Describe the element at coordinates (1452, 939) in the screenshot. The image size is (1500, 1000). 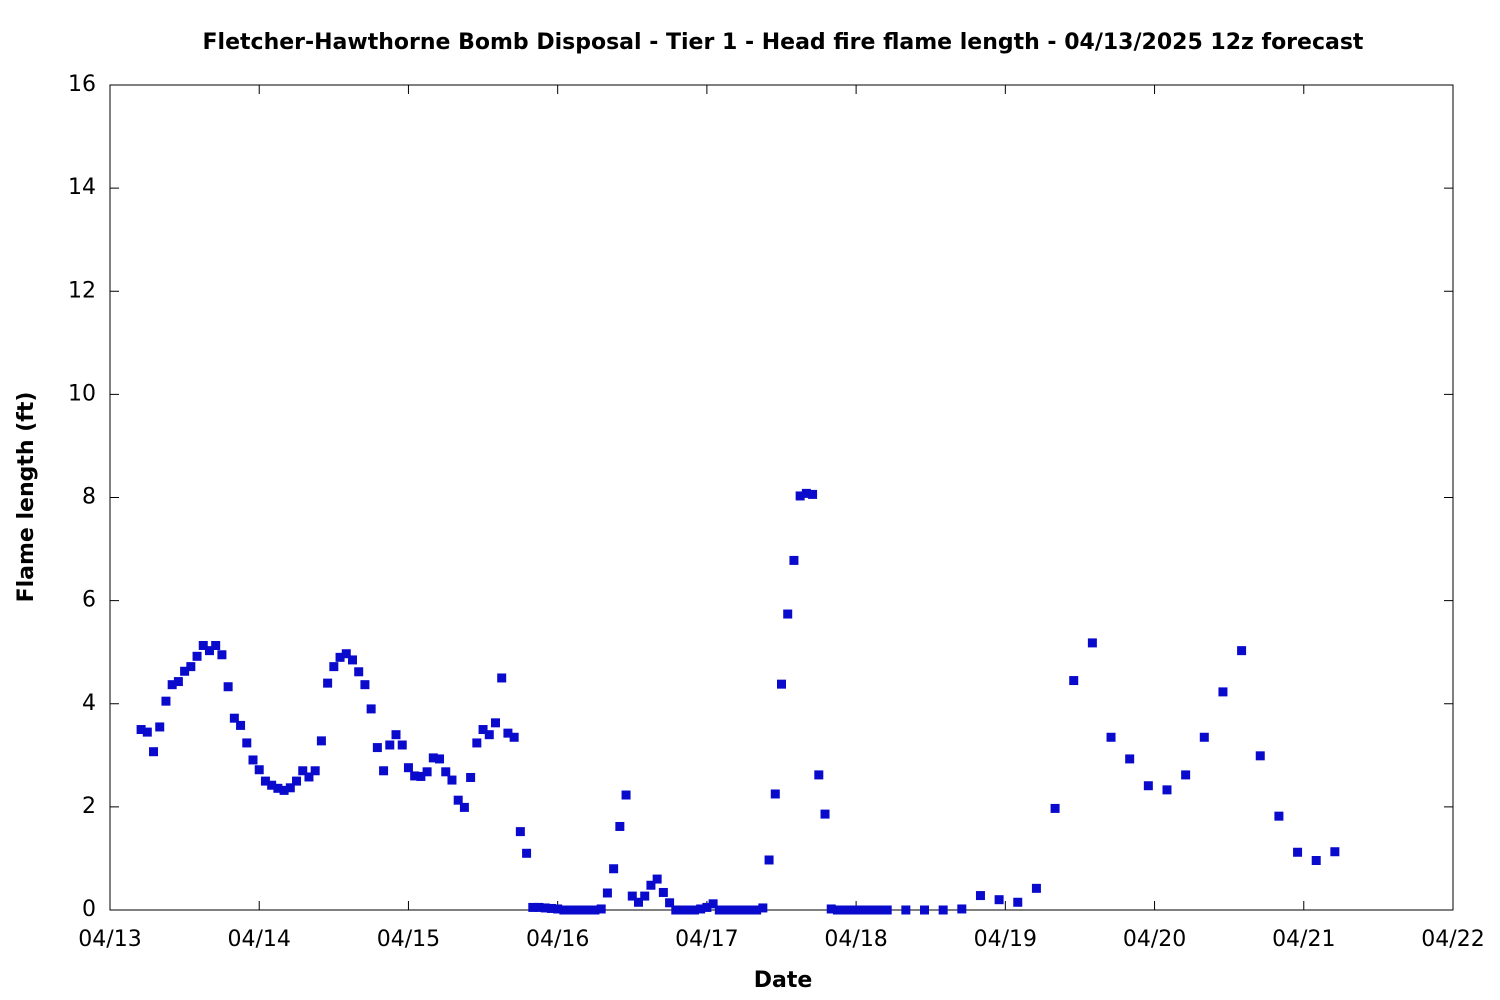
I see `x-tick-label: 04/22` at that location.